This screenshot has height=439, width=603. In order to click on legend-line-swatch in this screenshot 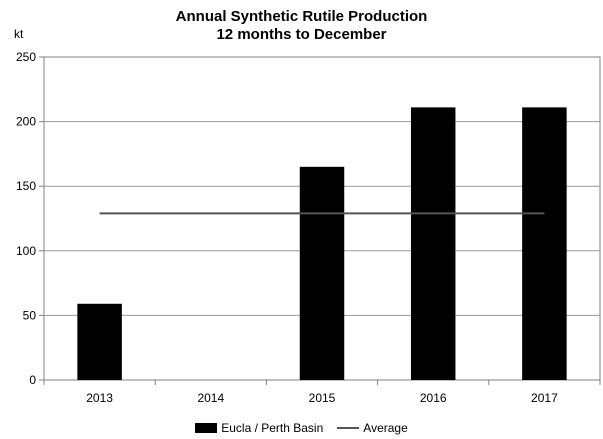, I will do `click(348, 428)`.